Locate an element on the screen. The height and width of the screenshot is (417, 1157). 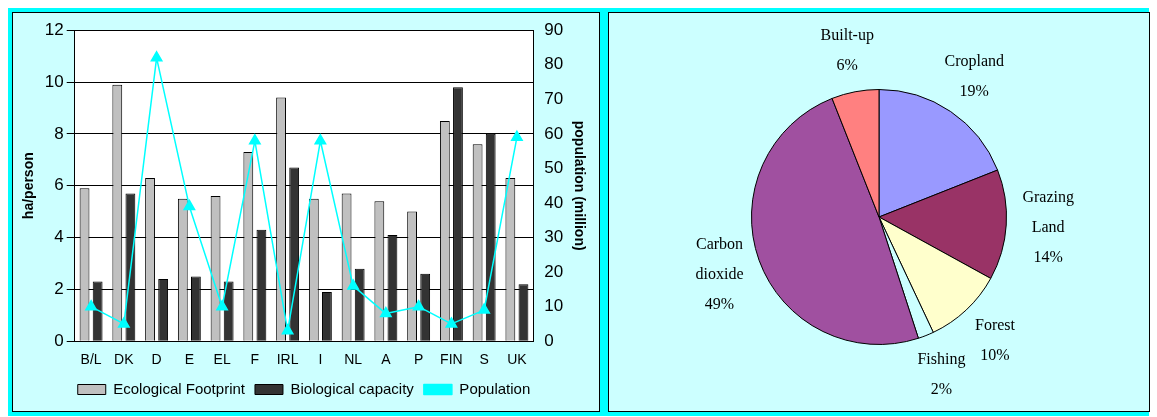
legend-label: Ecological Footprint is located at coordinates (179, 388).